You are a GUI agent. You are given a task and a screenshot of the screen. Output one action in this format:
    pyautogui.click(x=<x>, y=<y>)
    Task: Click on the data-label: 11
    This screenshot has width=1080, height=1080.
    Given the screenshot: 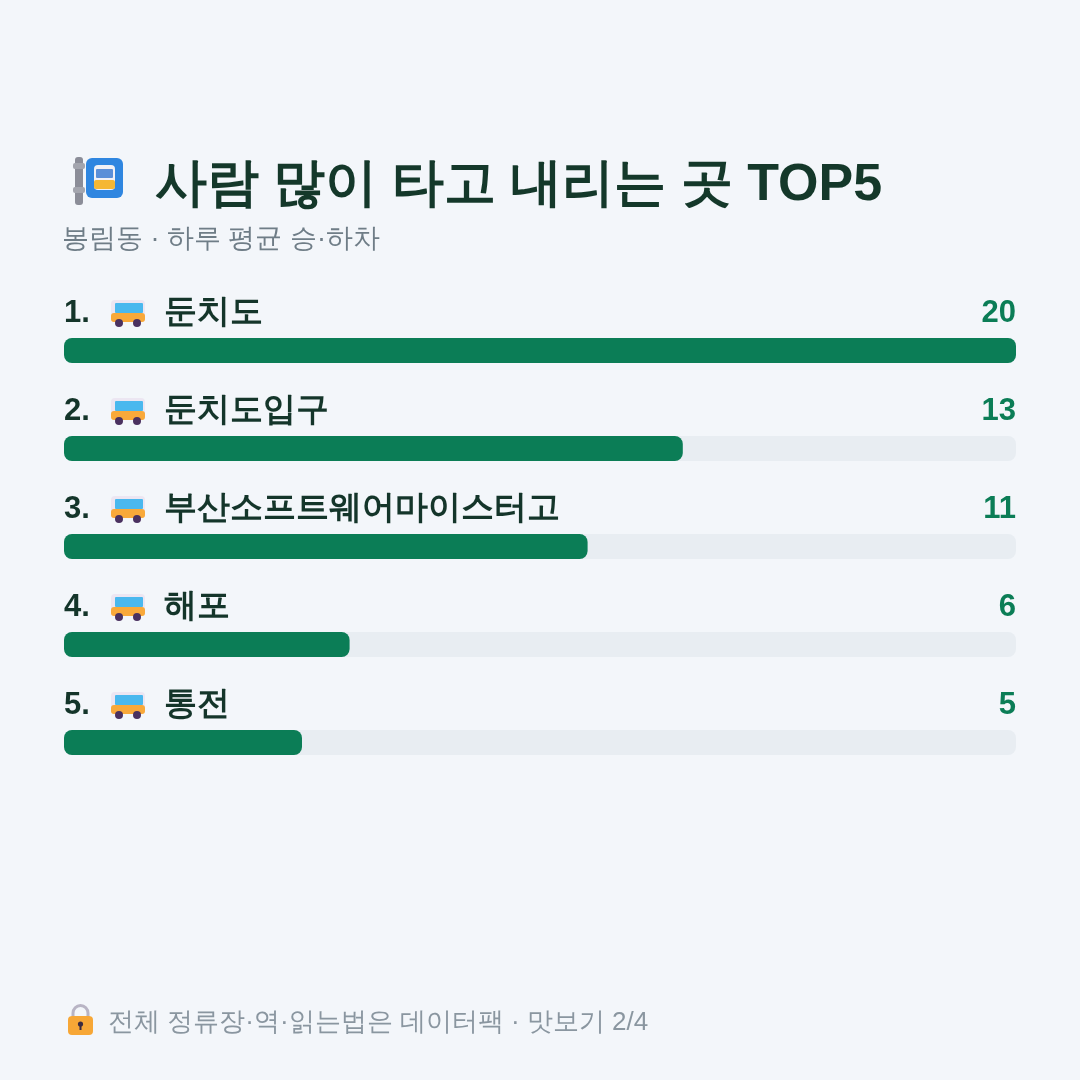 What is the action you would take?
    pyautogui.click(x=999, y=507)
    